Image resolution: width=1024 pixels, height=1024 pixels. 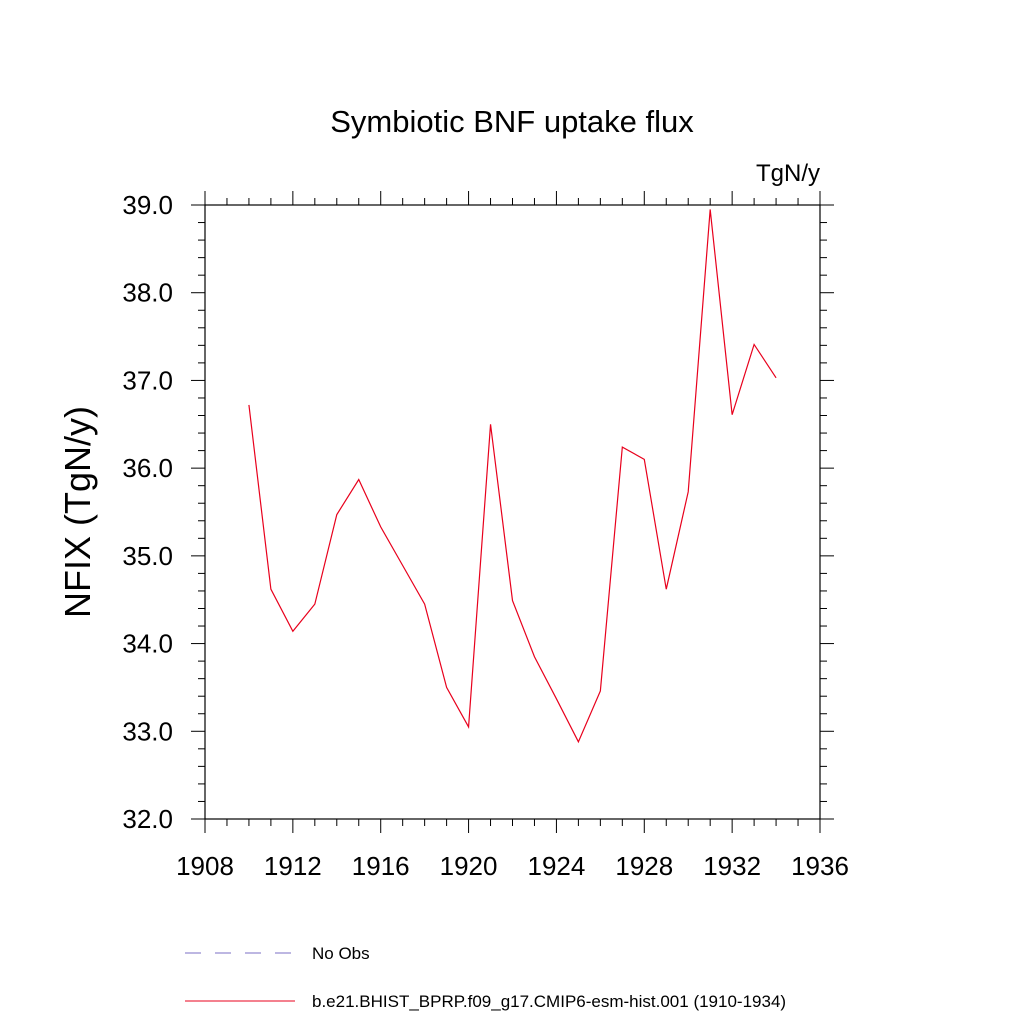 I want to click on x-tick-labels: 1908 1912 1916 1920 1924 1928 1932 1936, so click(x=512, y=866).